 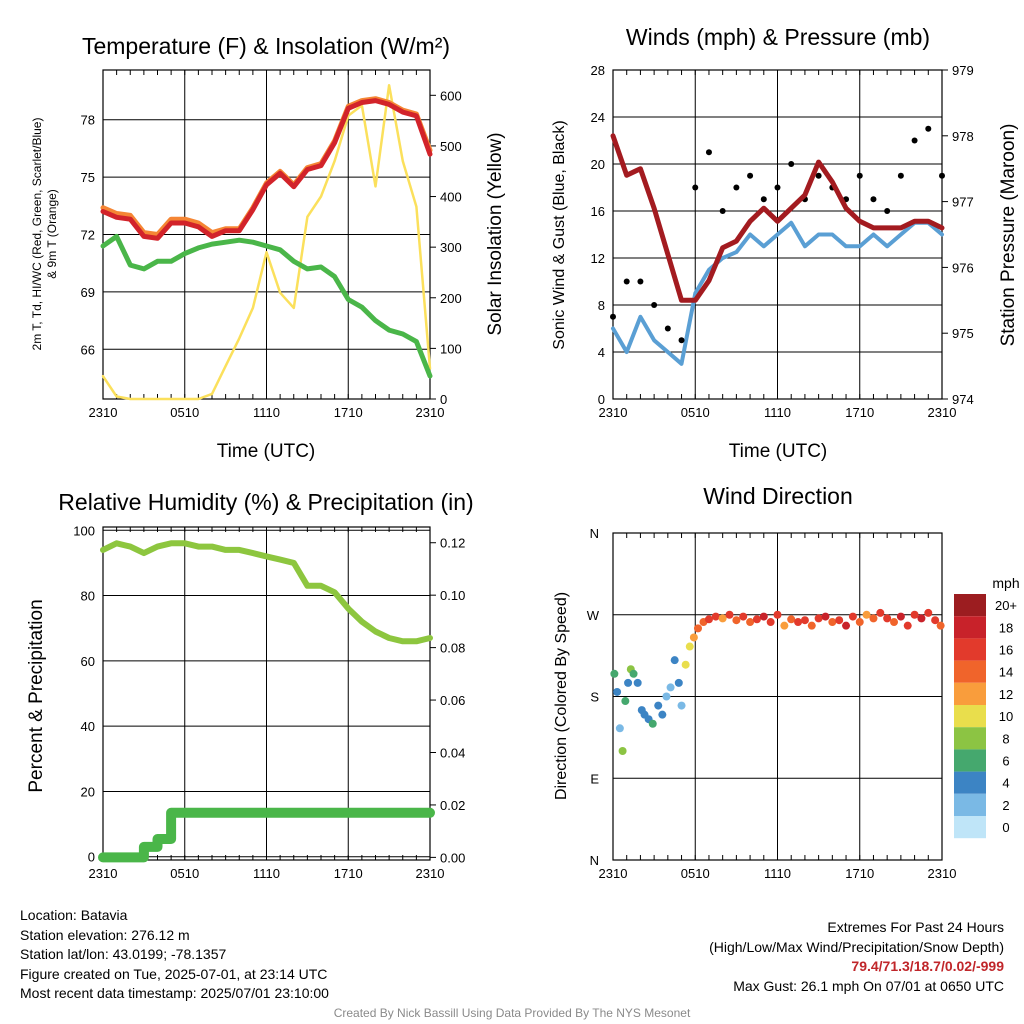 I want to click on winds-series-sonic-wind, so click(x=777, y=293).